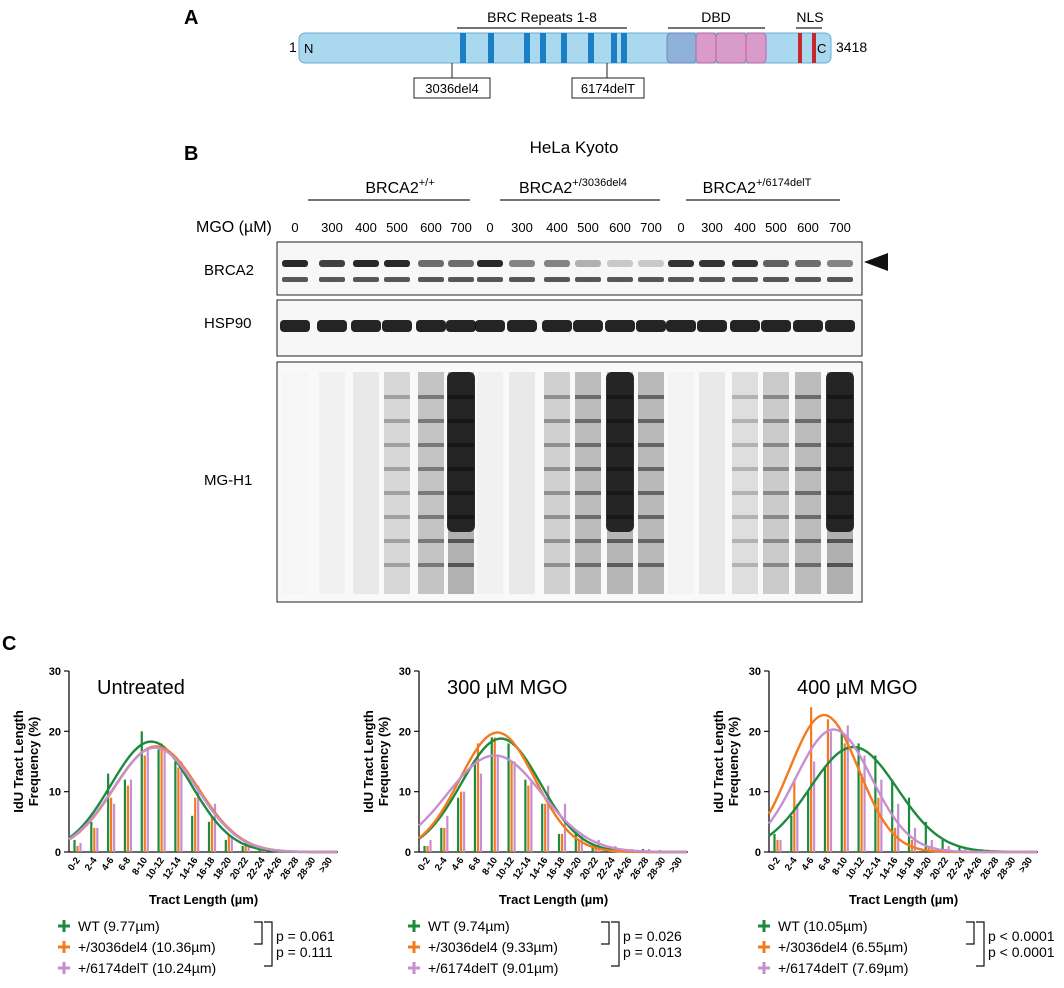 The height and width of the screenshot is (988, 1064). What do you see at coordinates (809, 17) in the screenshot?
I see `nls-label: NLS` at bounding box center [809, 17].